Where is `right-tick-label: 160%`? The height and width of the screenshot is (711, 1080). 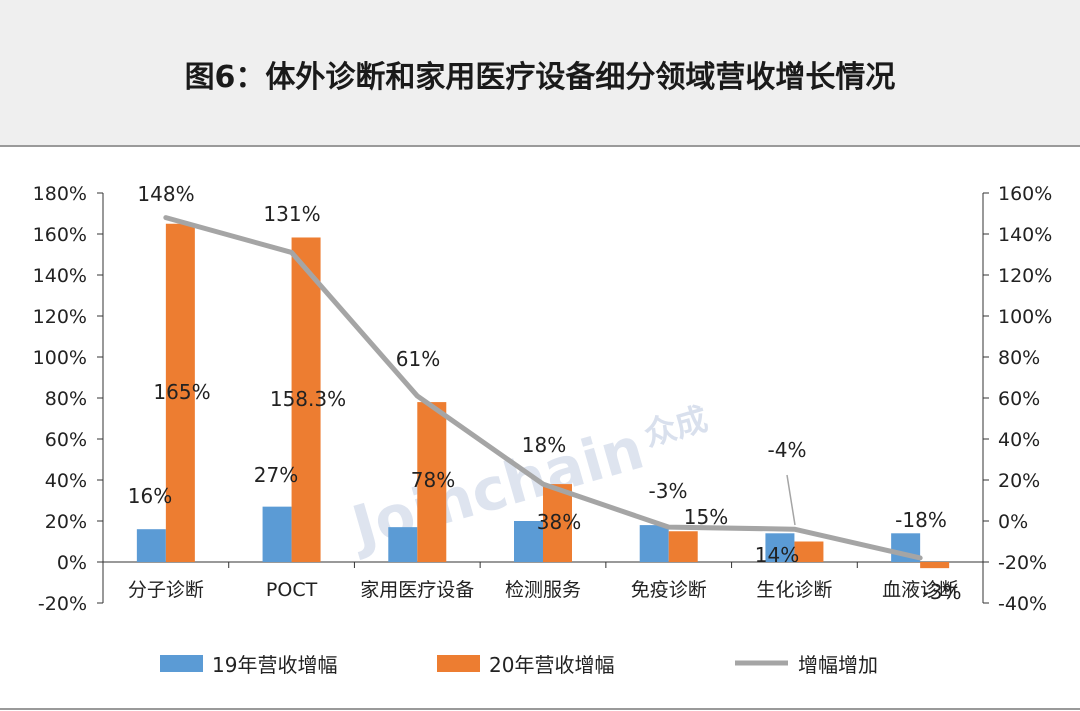
right-tick-label: 160% is located at coordinates (1025, 194).